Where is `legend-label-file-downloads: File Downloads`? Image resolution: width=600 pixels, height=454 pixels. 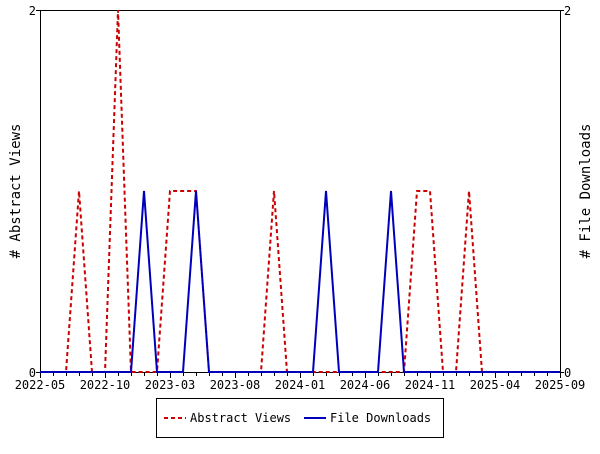 legend-label-file-downloads: File Downloads is located at coordinates (380, 418).